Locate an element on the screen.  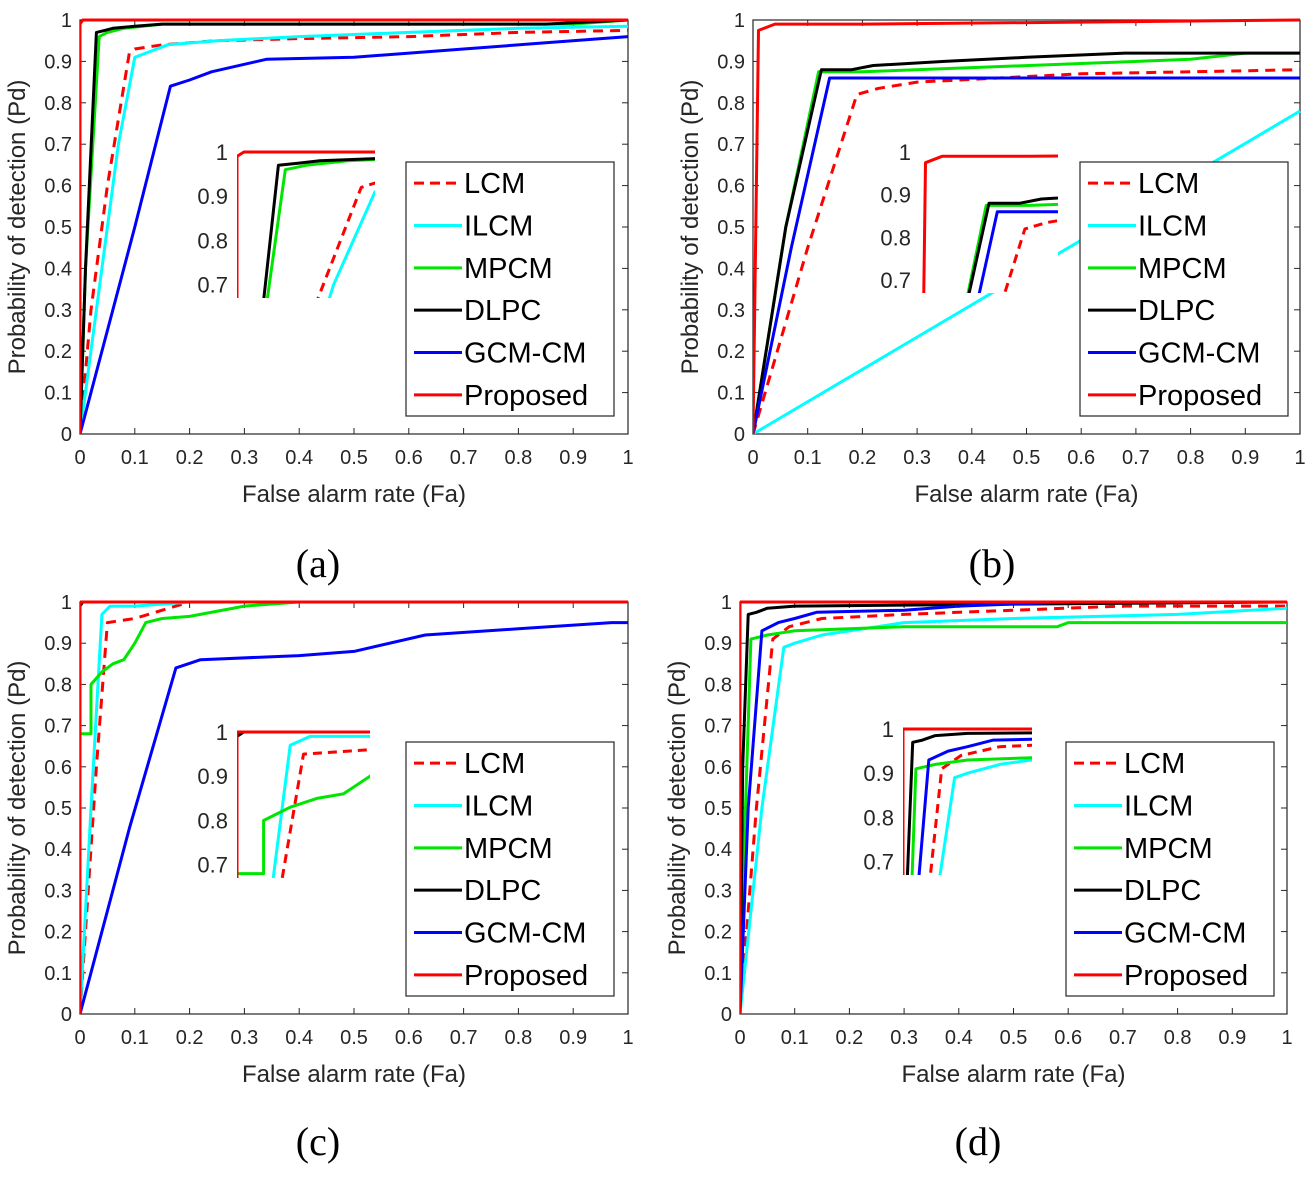
caption-d: (d) is located at coordinates (978, 1141).